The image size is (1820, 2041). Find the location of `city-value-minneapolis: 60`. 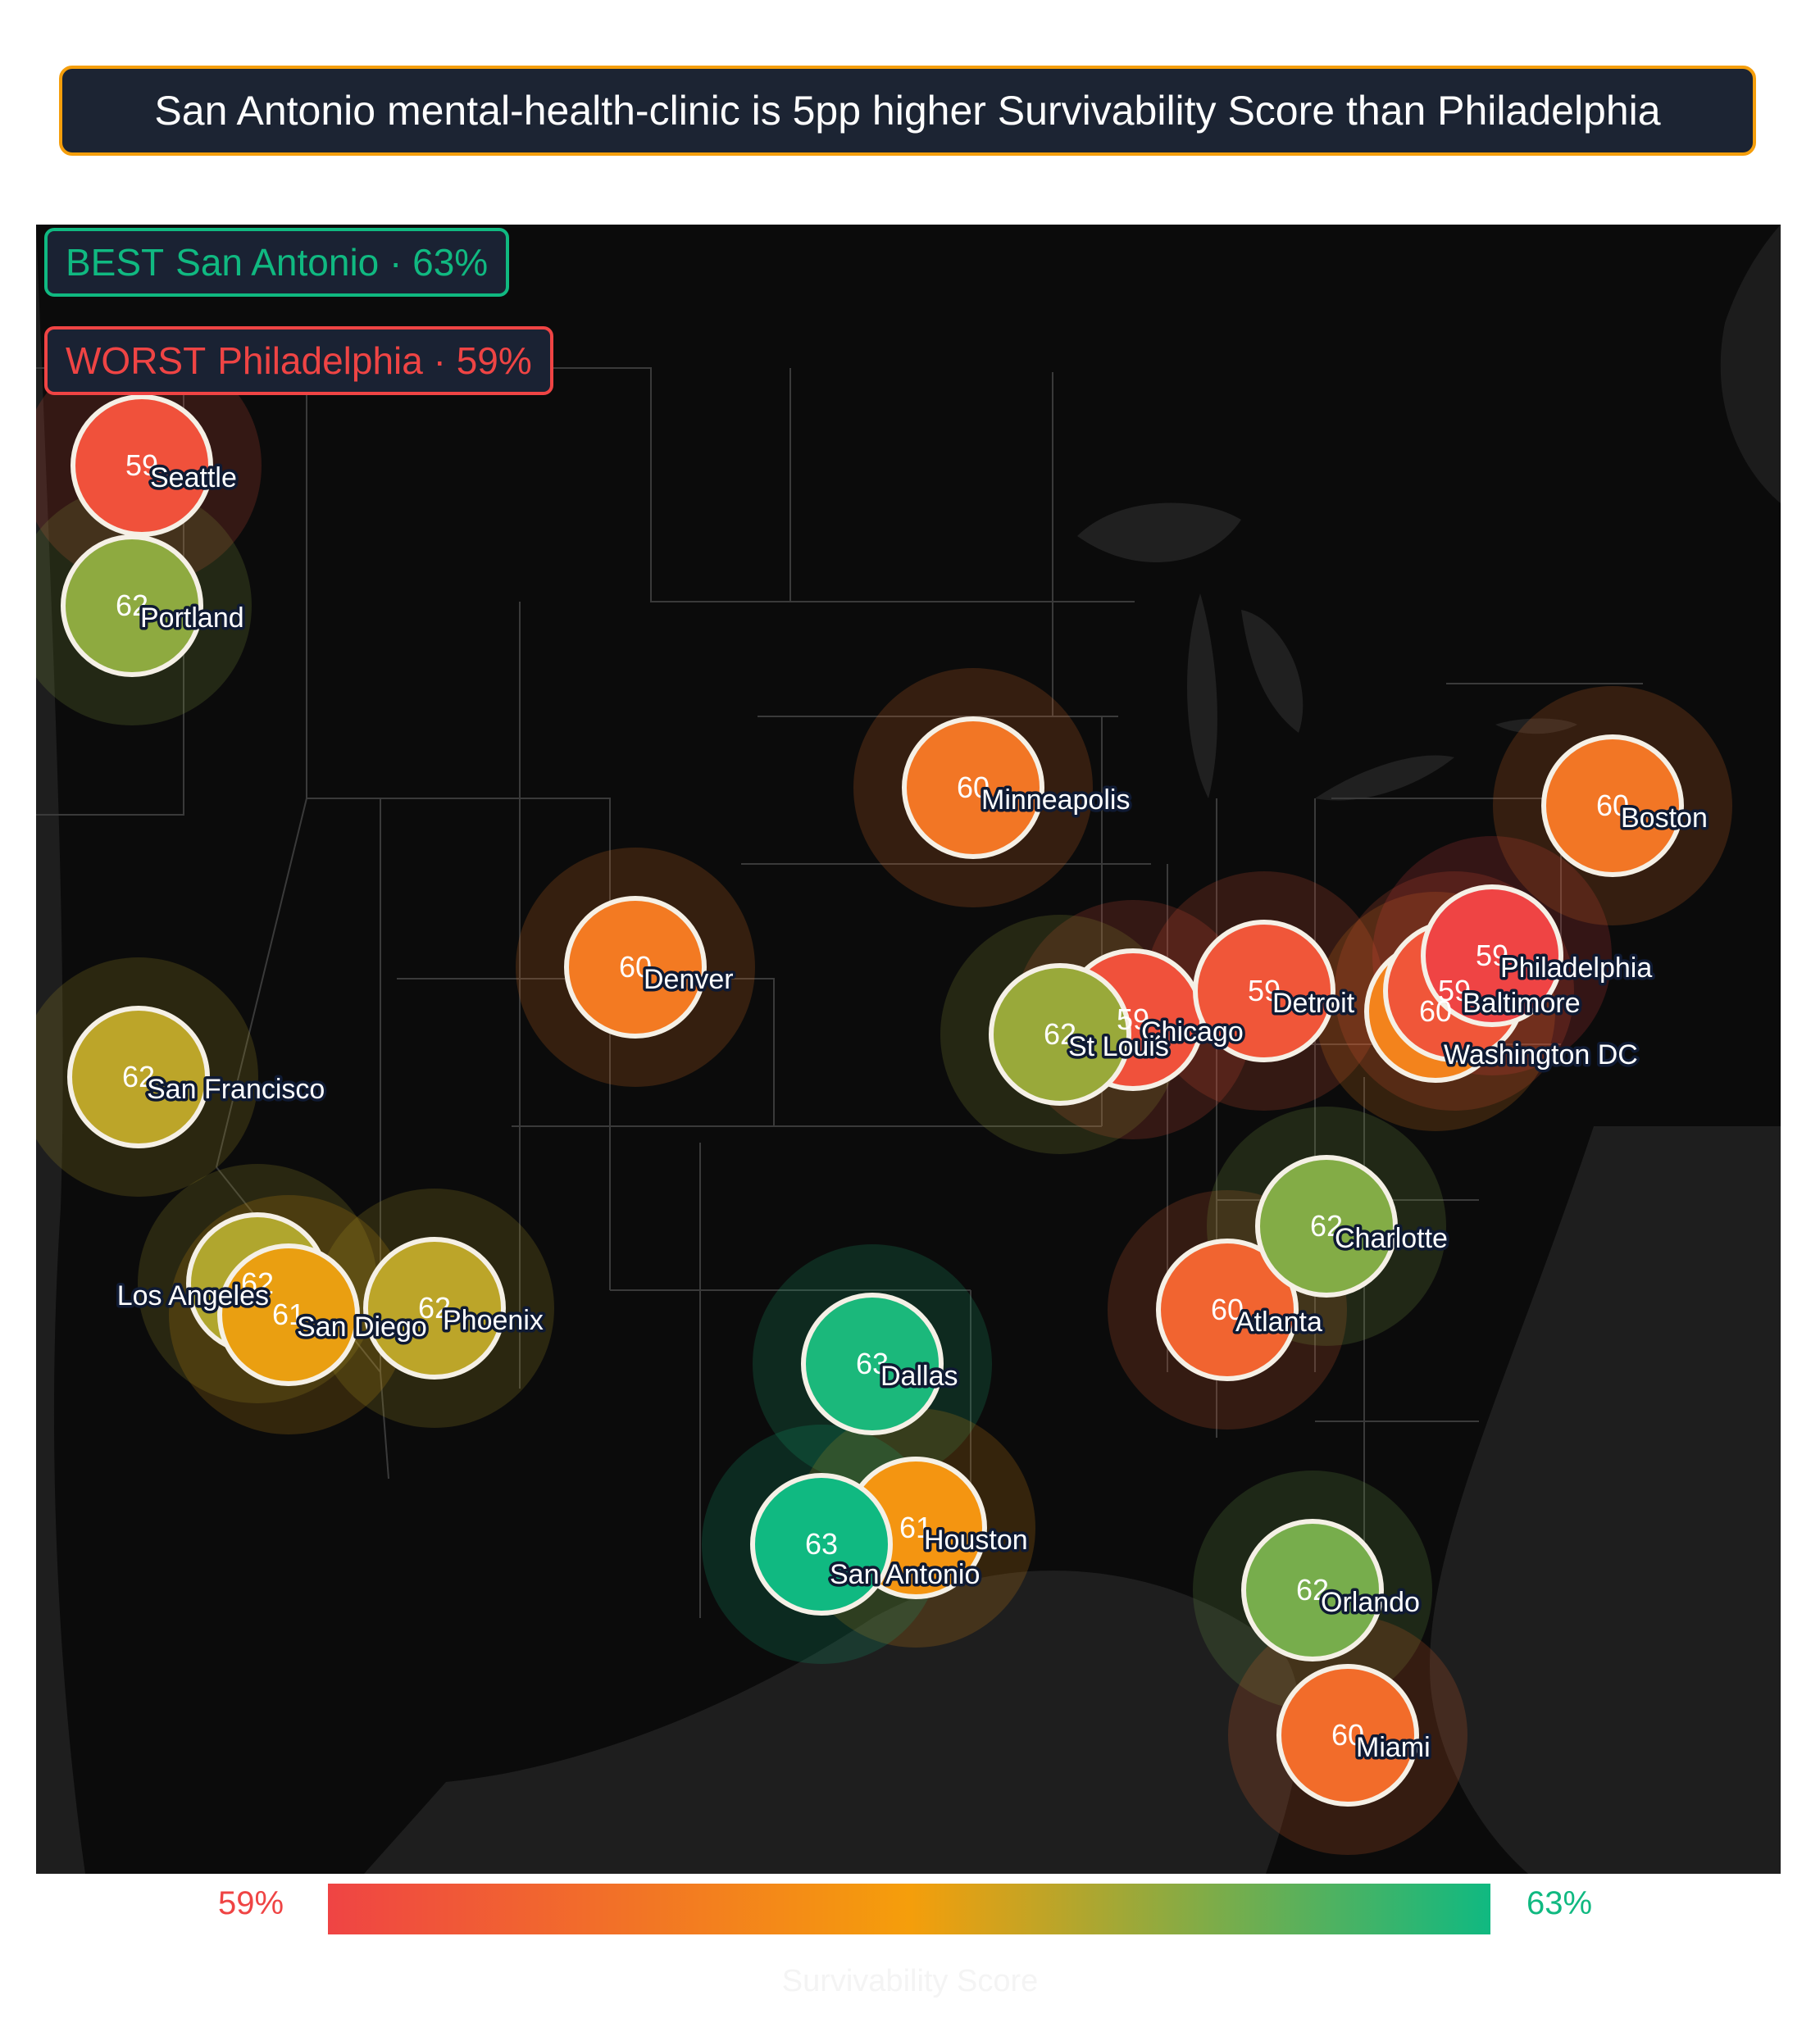

city-value-minneapolis: 60 is located at coordinates (974, 787).